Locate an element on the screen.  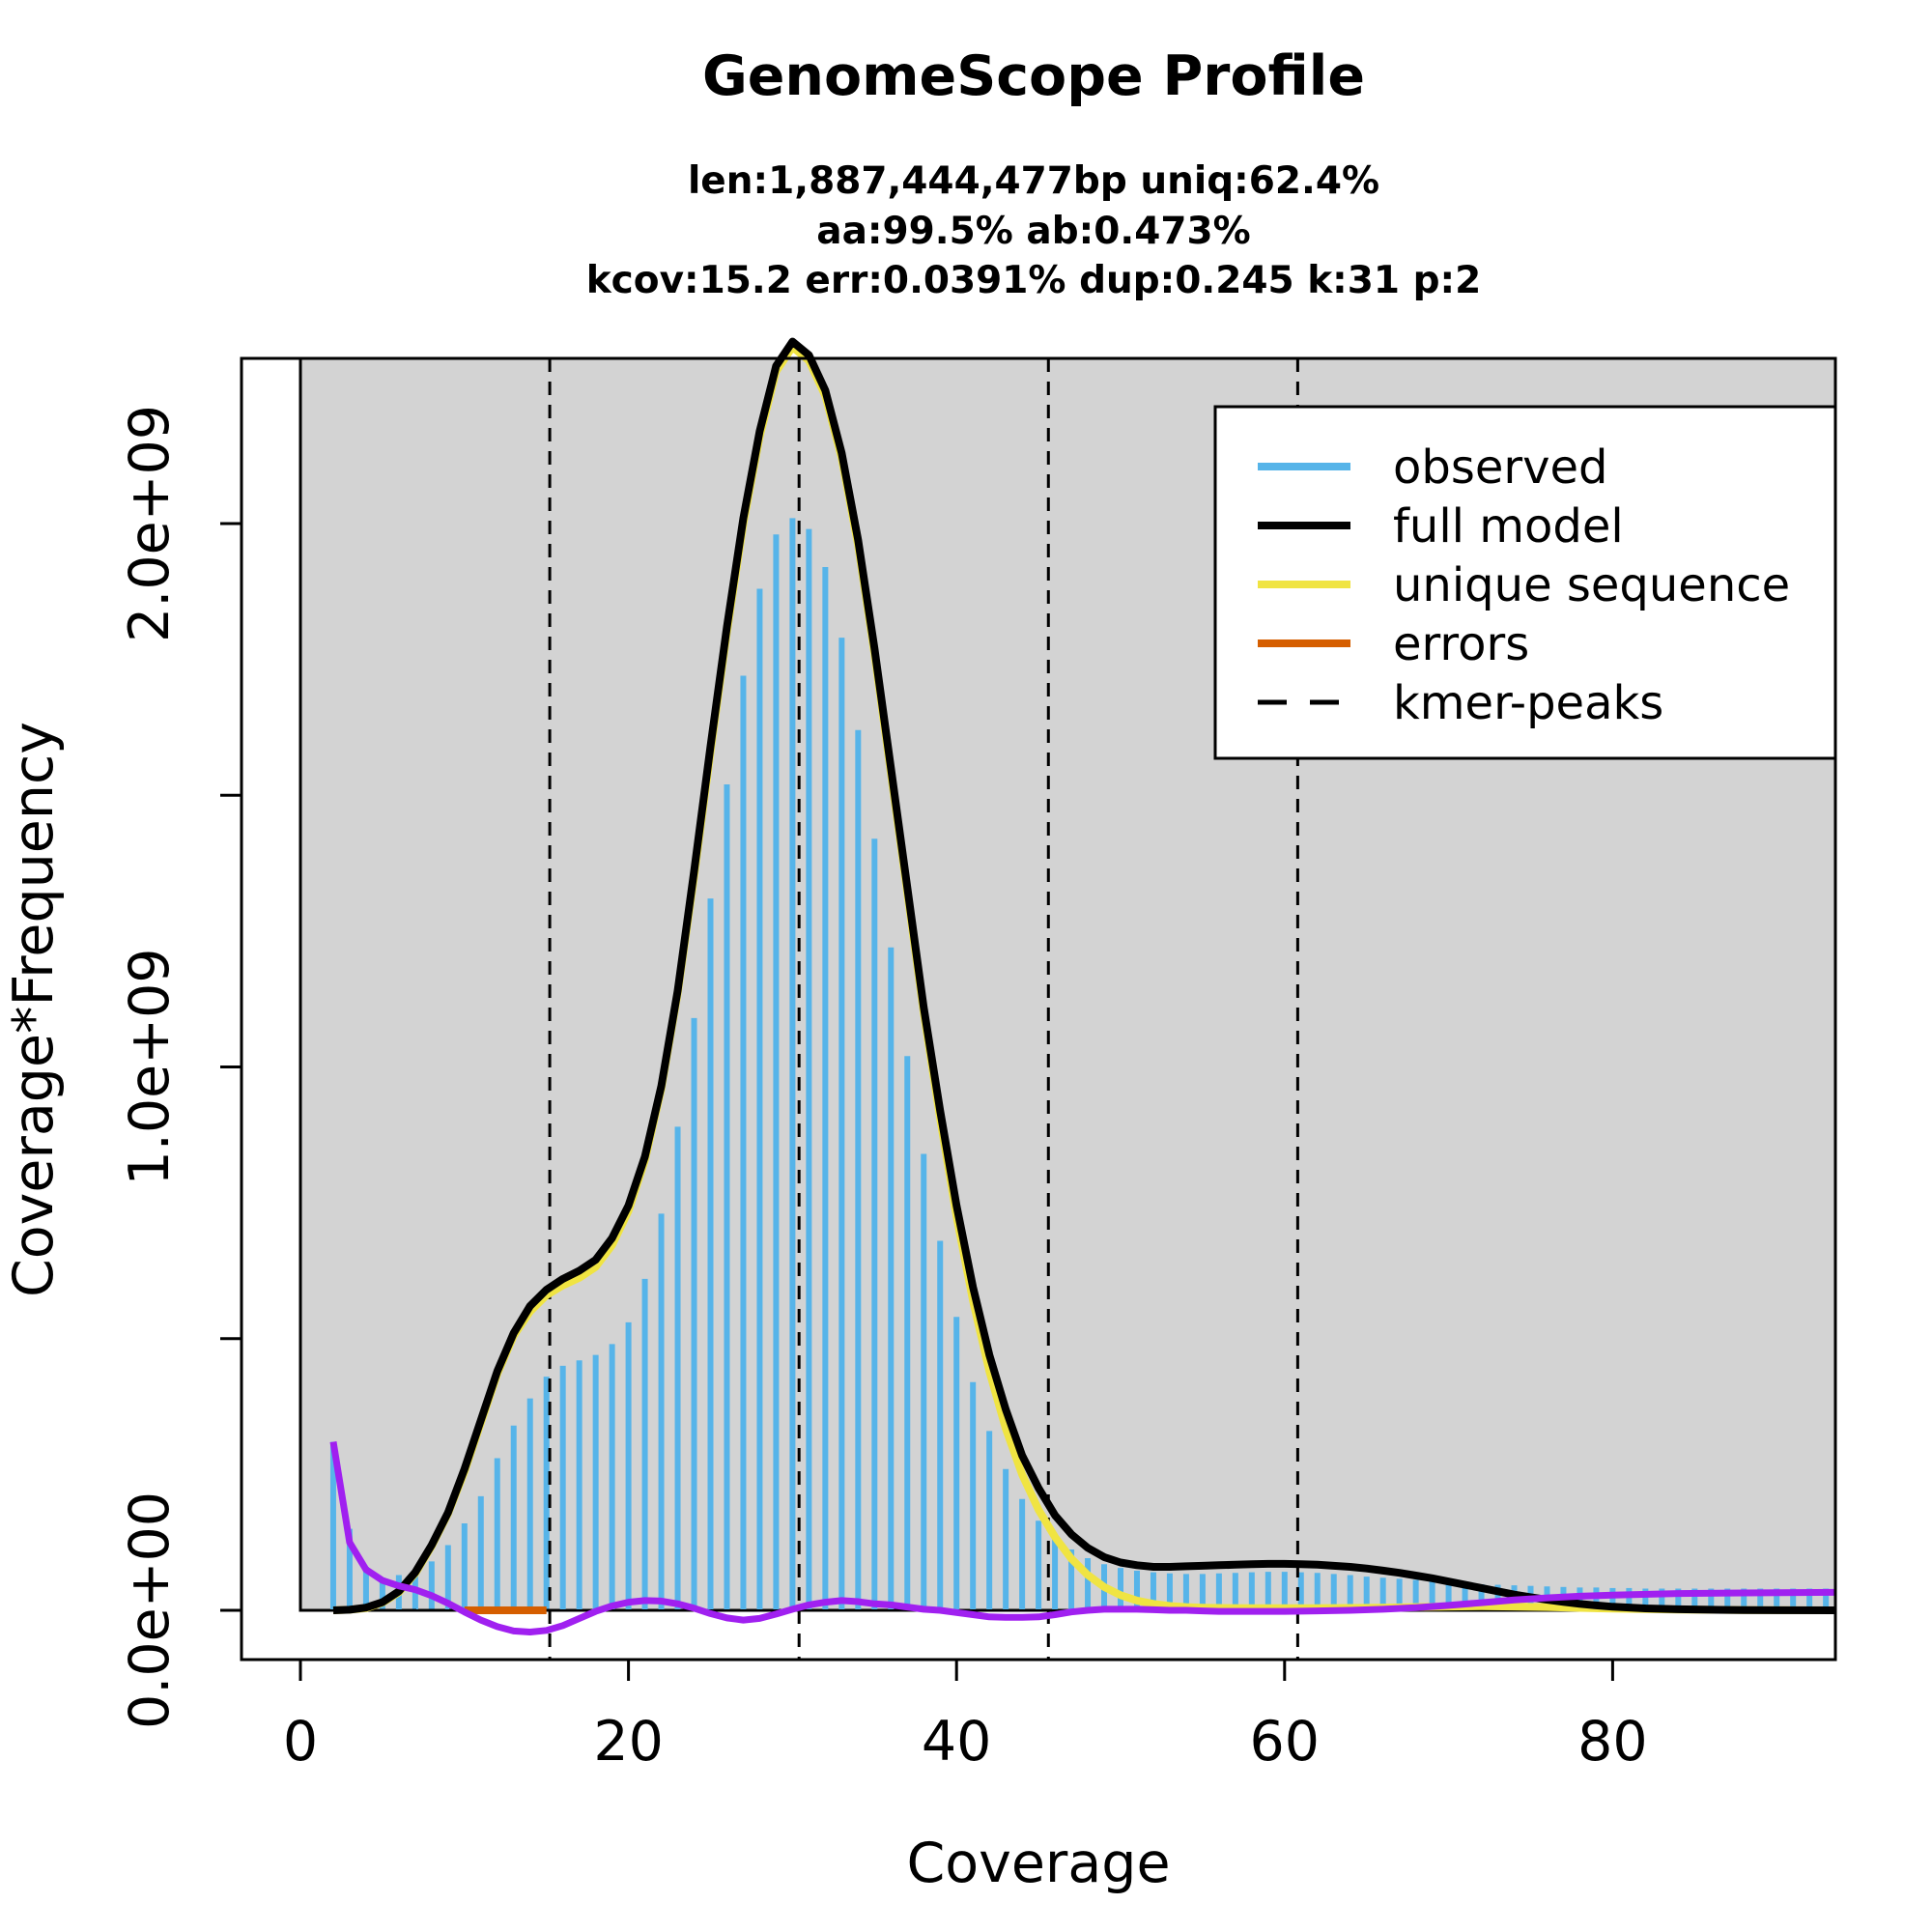
subtitle-line-1: len:1,887,444,477bp uniq:62.4% is located at coordinates (1033, 181).